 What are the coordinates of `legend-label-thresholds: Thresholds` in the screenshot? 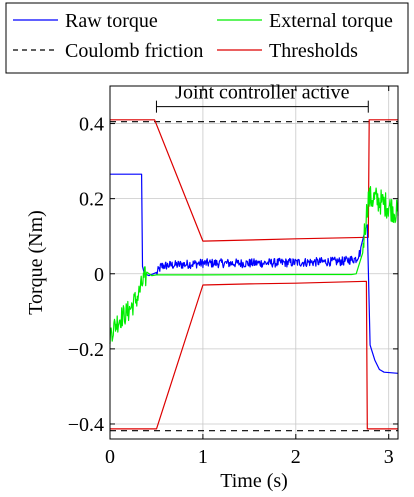 It's located at (313, 51).